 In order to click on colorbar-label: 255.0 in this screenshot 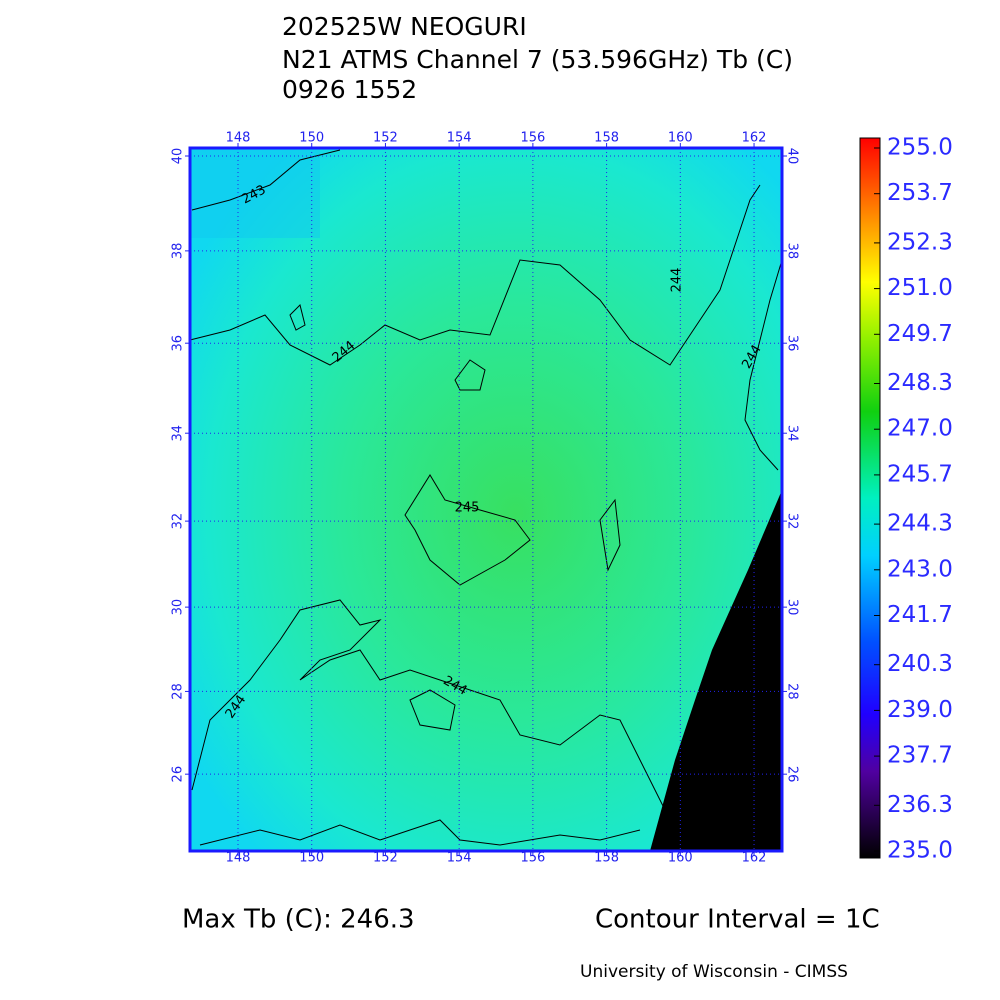, I will do `click(920, 148)`.